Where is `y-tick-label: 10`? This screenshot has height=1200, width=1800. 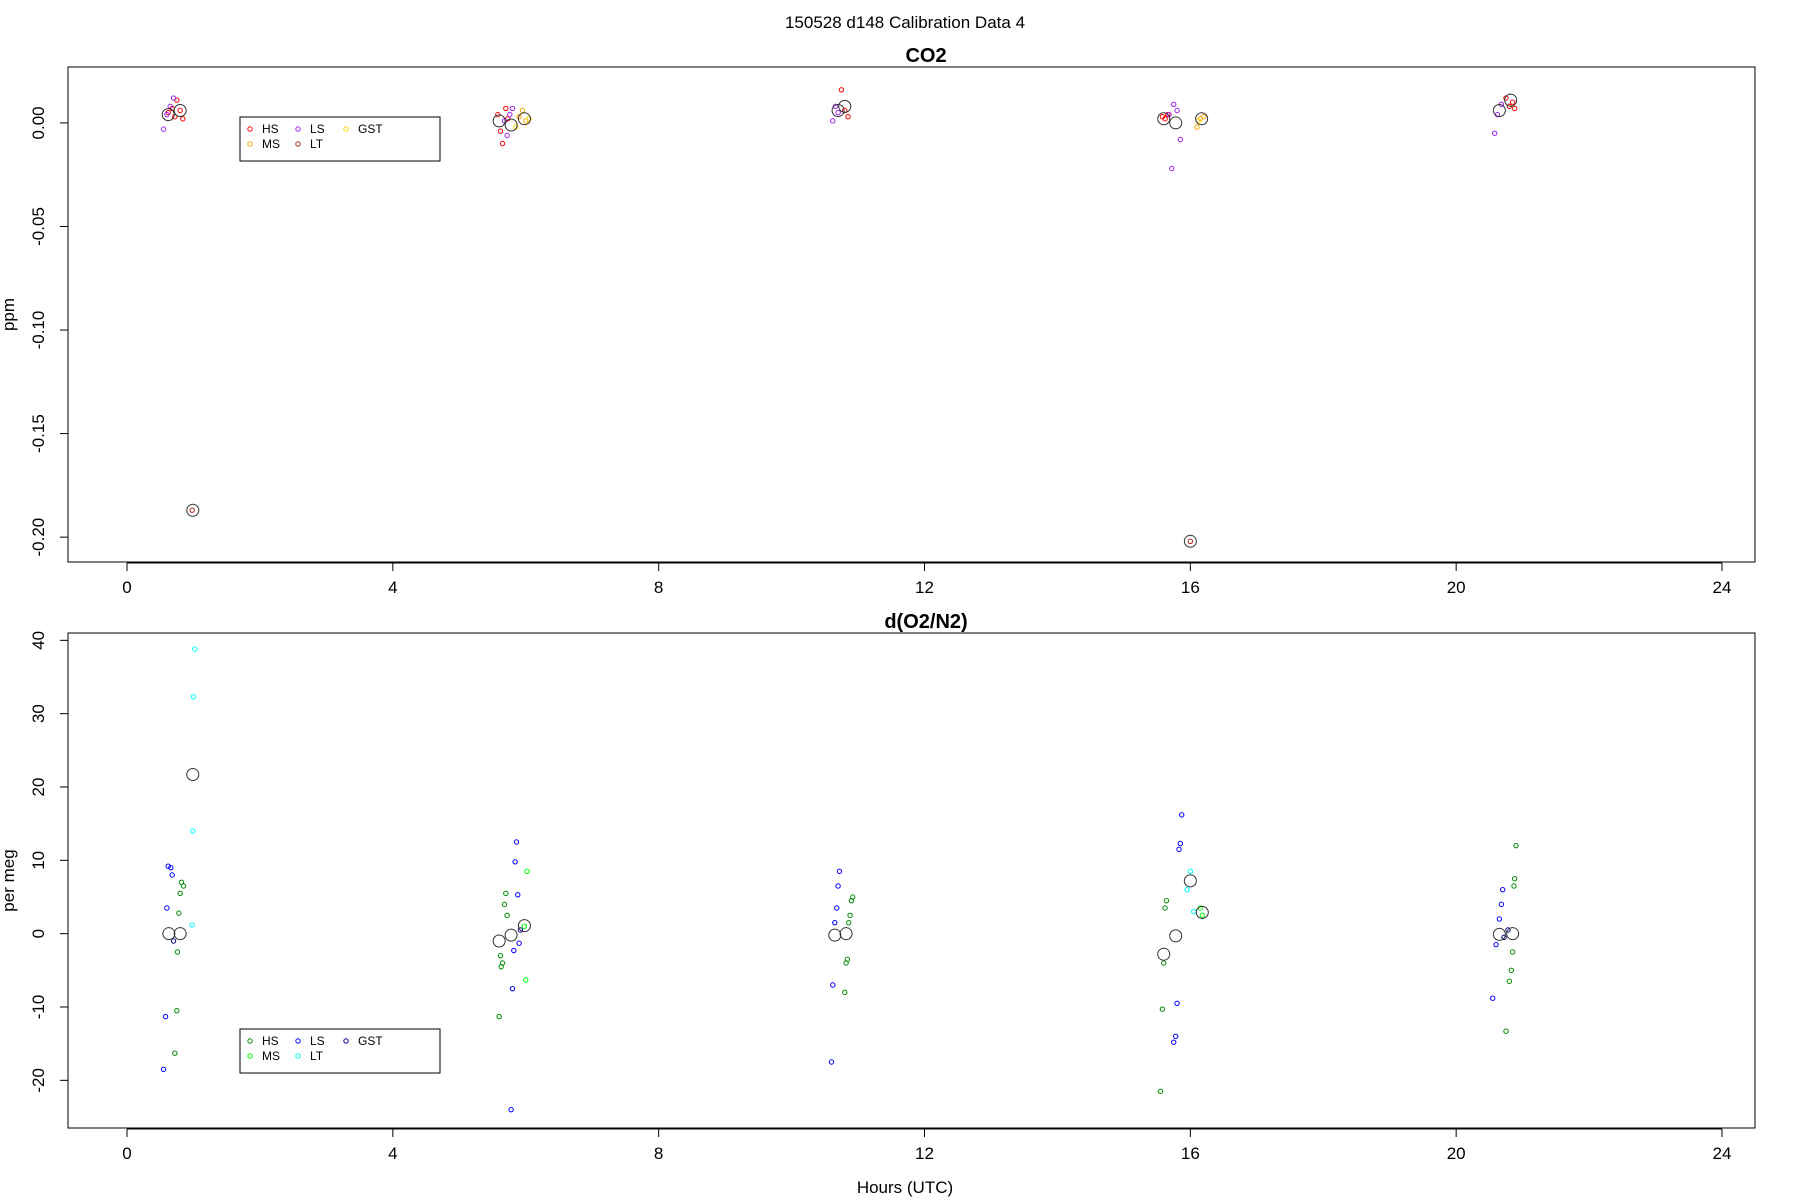 y-tick-label: 10 is located at coordinates (38, 860).